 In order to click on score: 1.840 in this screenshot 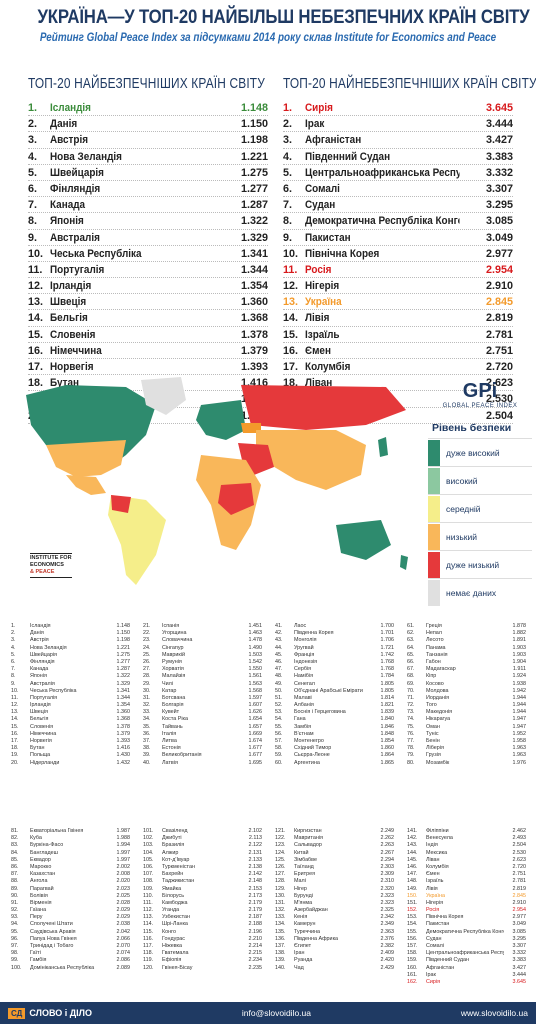, I will do `click(387, 719)`.